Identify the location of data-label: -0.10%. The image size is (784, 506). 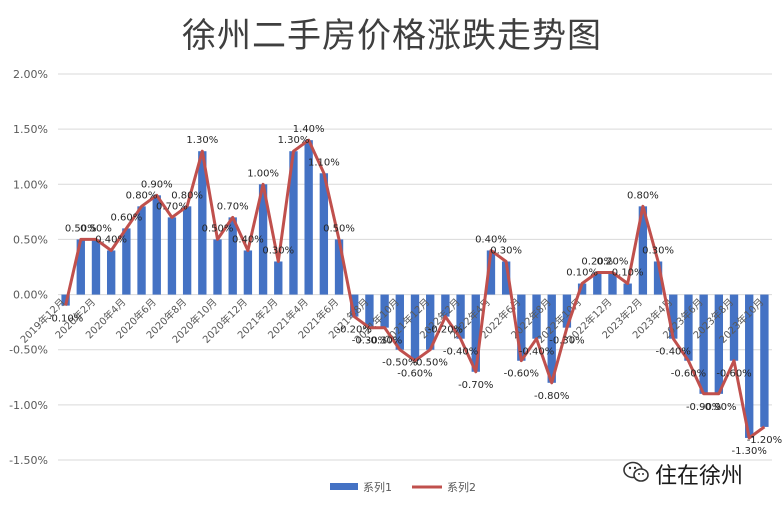
(65, 319).